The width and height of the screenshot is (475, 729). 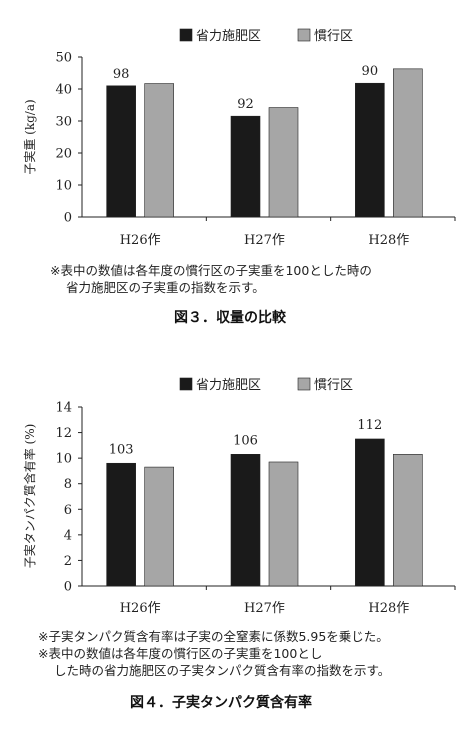 What do you see at coordinates (63, 122) in the screenshot?
I see `y-tick-label: 30` at bounding box center [63, 122].